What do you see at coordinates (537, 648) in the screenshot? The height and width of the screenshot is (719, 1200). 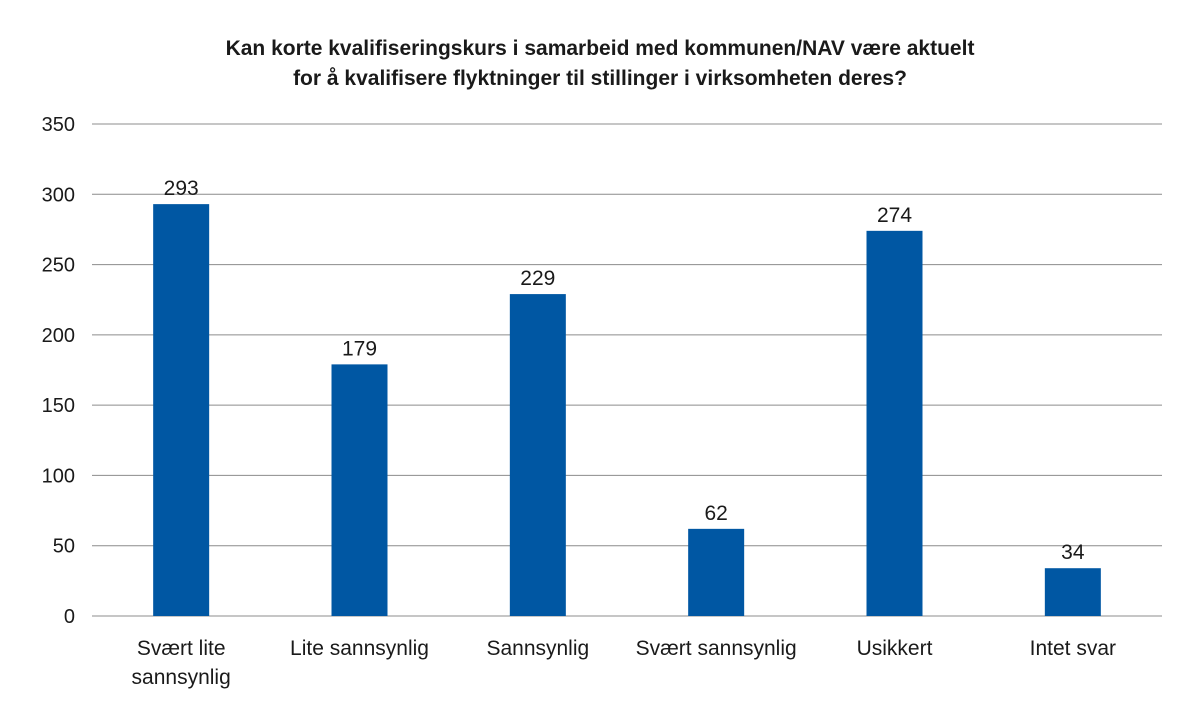 I see `x-tick-label: Sannsynlig` at bounding box center [537, 648].